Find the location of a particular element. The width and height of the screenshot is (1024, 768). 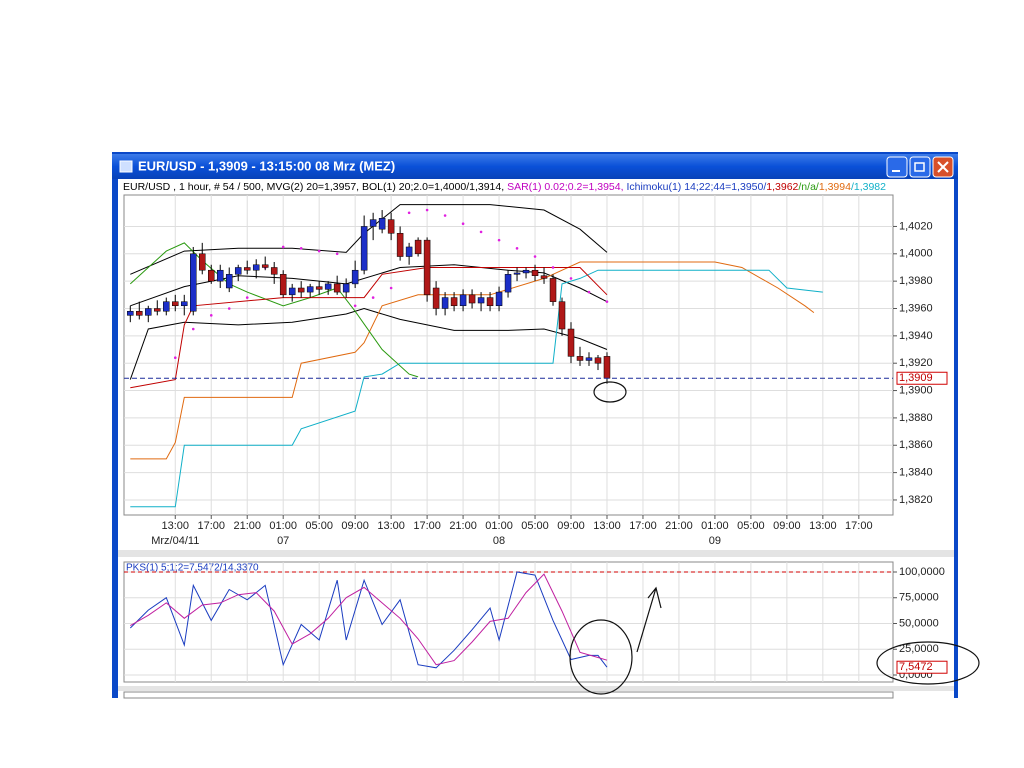

y-tick-label: 1,4020 is located at coordinates (916, 226).